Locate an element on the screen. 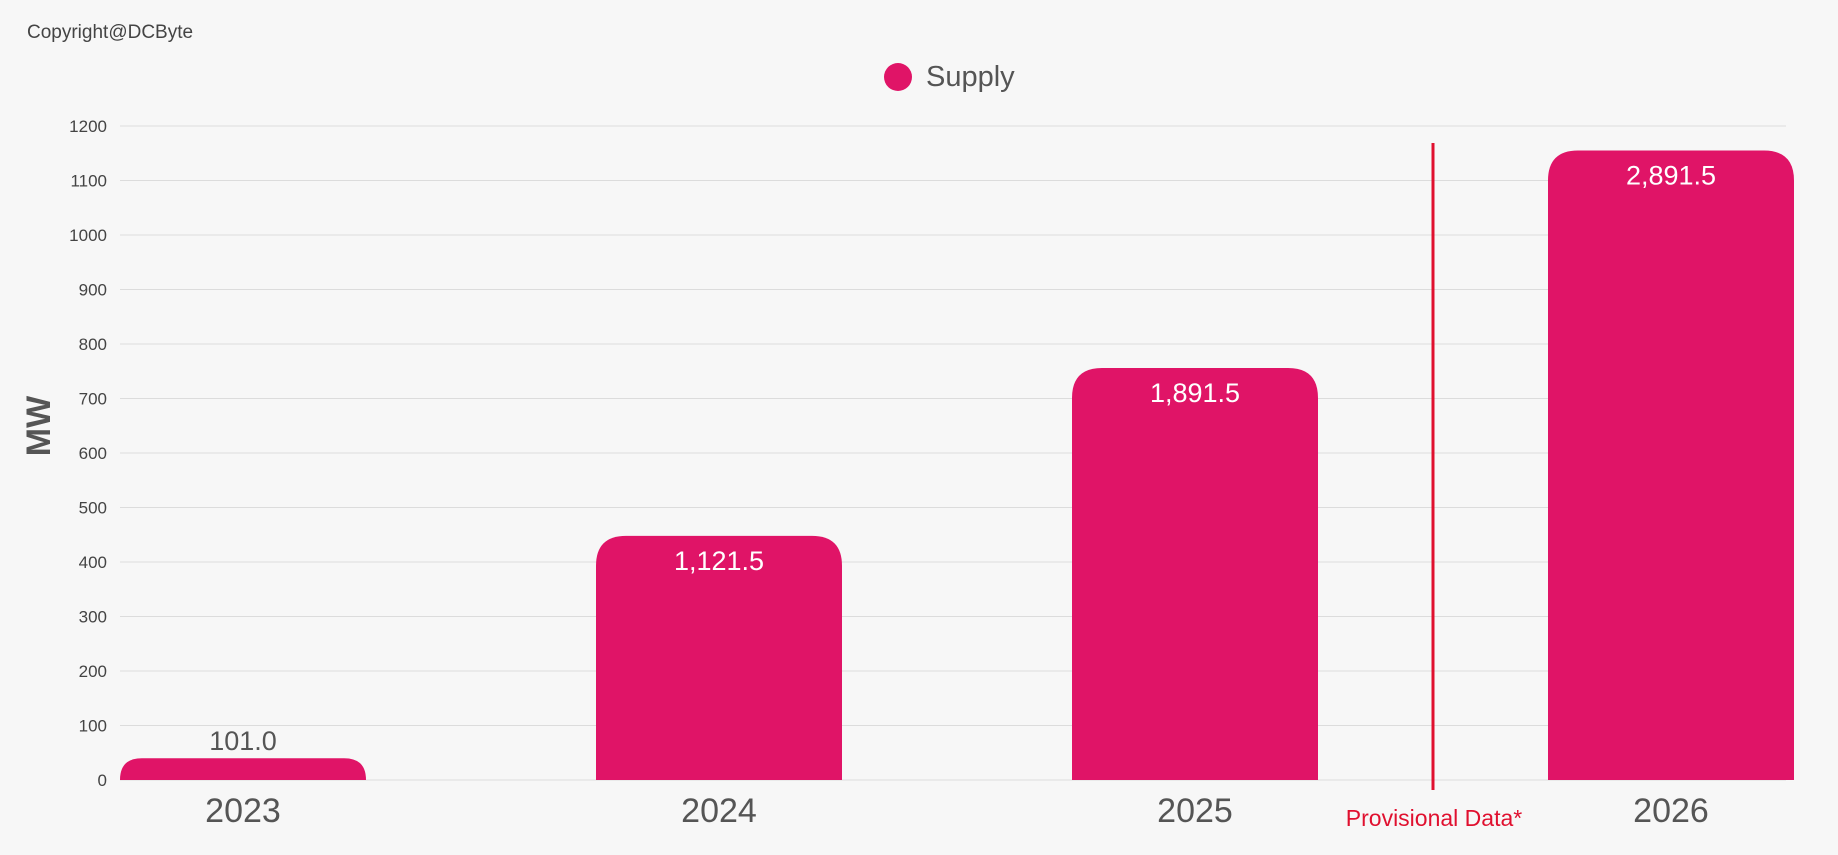  y-axis-ticks: 0 100 200 300 400 500 600 700 800 900 1000 1100 1200 is located at coordinates (88, 453).